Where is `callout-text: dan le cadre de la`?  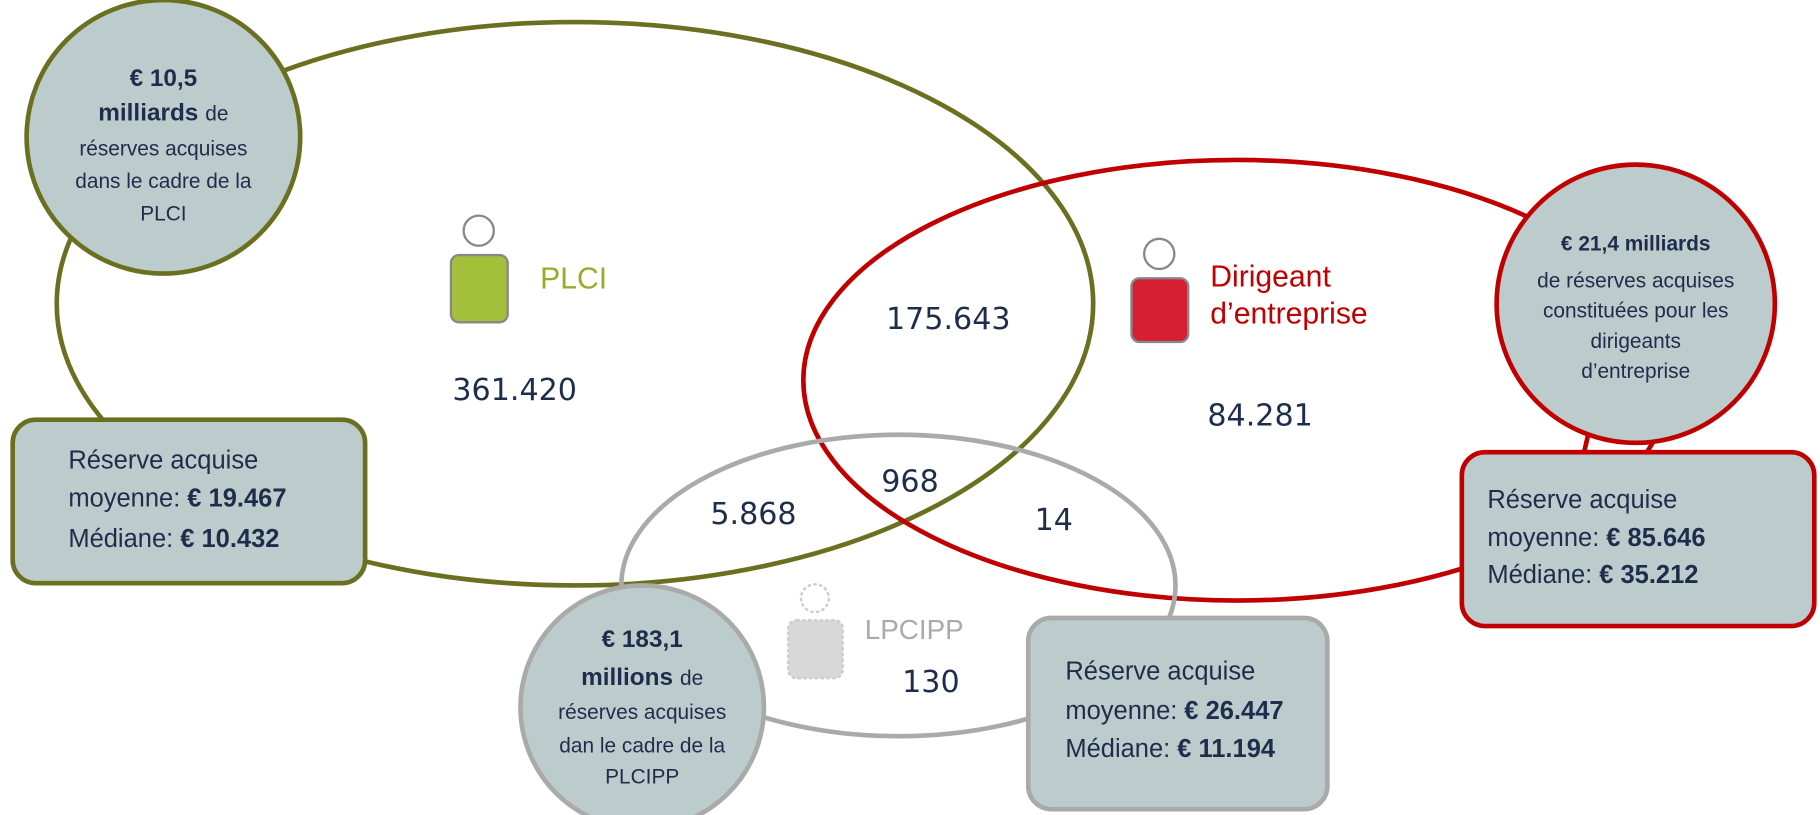 callout-text: dan le cadre de la is located at coordinates (642, 745).